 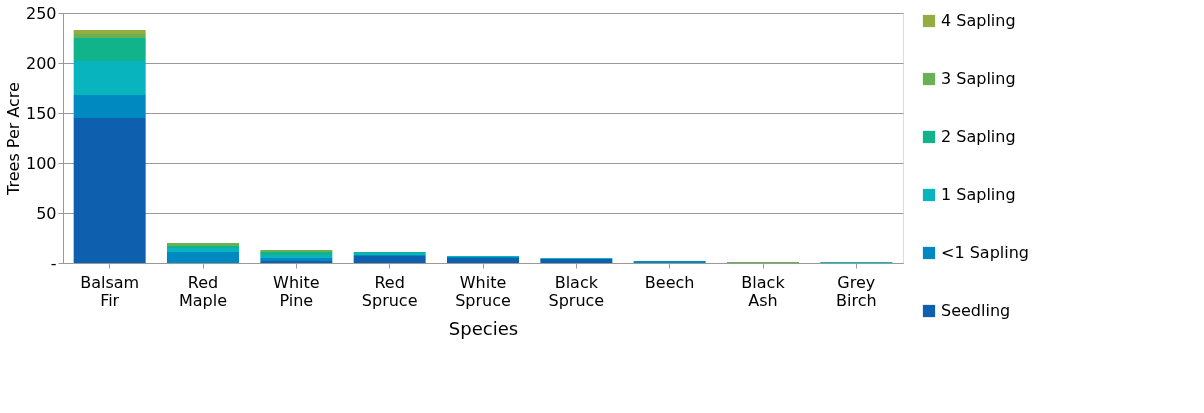 What do you see at coordinates (976, 310) in the screenshot?
I see `legend-label: Seedling` at bounding box center [976, 310].